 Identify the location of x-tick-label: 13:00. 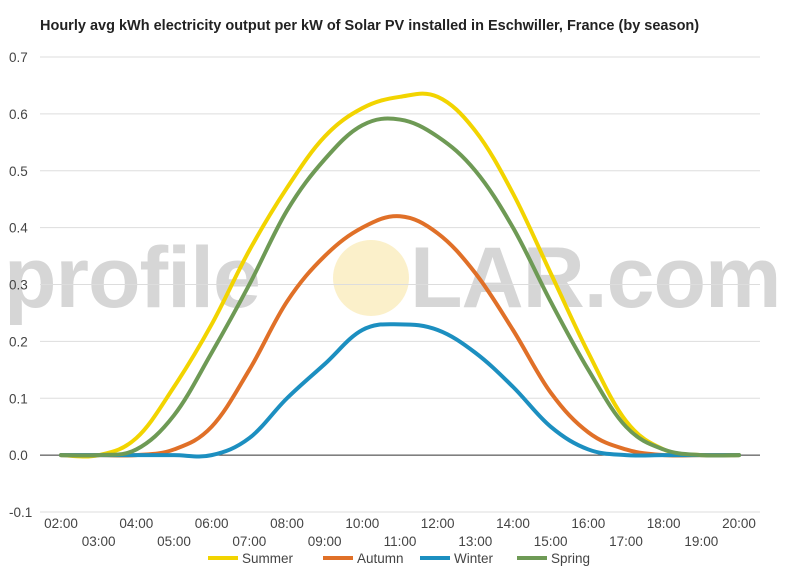
(475, 541).